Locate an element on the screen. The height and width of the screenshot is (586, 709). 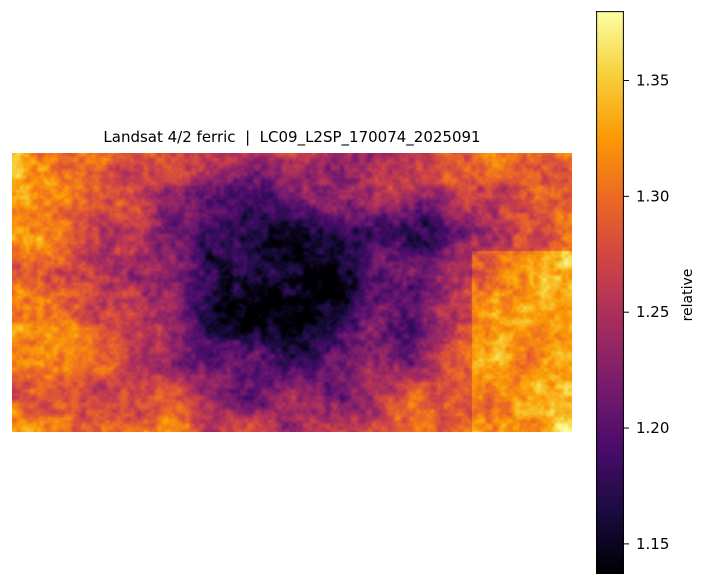
colorbar-axis: 1.15 1.20 1.25 1.30 1.35 is located at coordinates (646, 312).